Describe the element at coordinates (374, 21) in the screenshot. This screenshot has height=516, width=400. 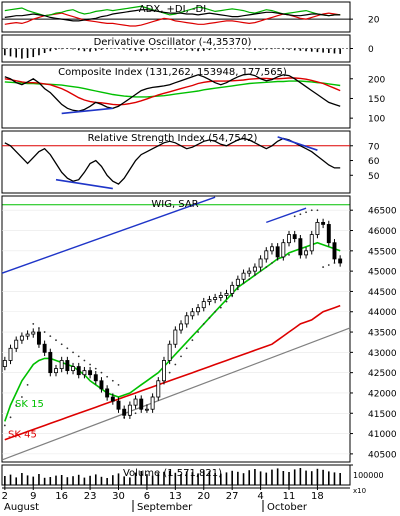
I see `y-tick-label: 20` at that location.